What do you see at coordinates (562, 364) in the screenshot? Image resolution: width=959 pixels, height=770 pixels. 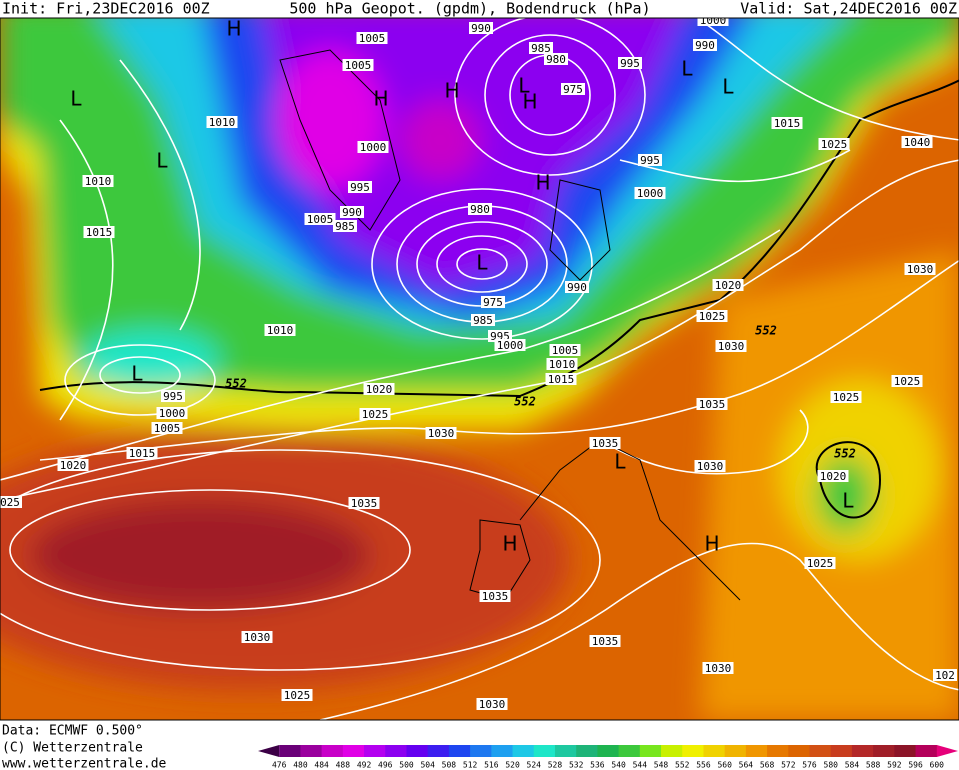 I see `isobar-label: 1010` at bounding box center [562, 364].